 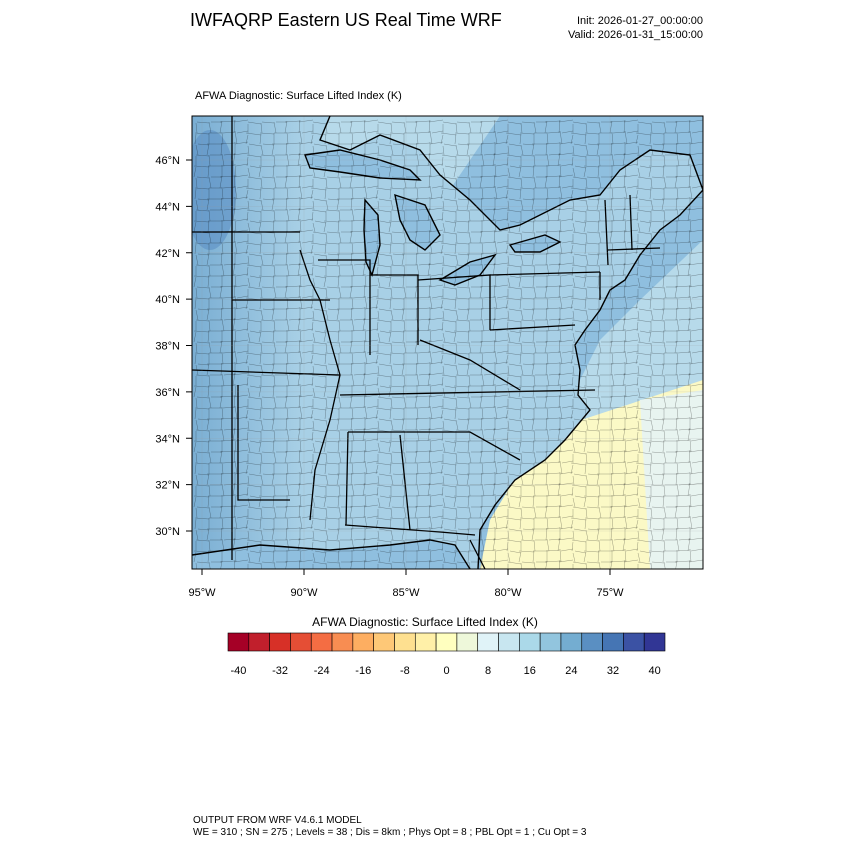 What do you see at coordinates (322, 671) in the screenshot?
I see `colorbar-tick-label: -24` at bounding box center [322, 671].